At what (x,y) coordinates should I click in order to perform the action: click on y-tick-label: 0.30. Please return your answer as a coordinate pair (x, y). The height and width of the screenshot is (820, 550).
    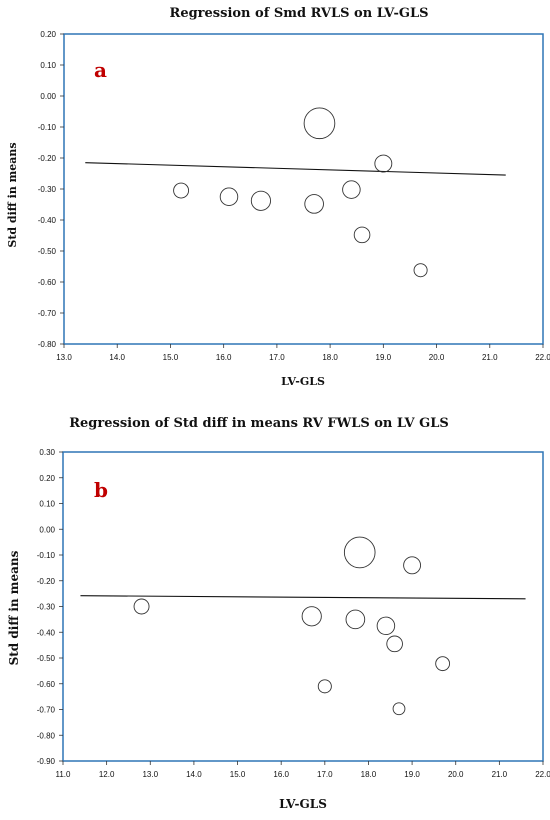
    Looking at the image, I should click on (47, 452).